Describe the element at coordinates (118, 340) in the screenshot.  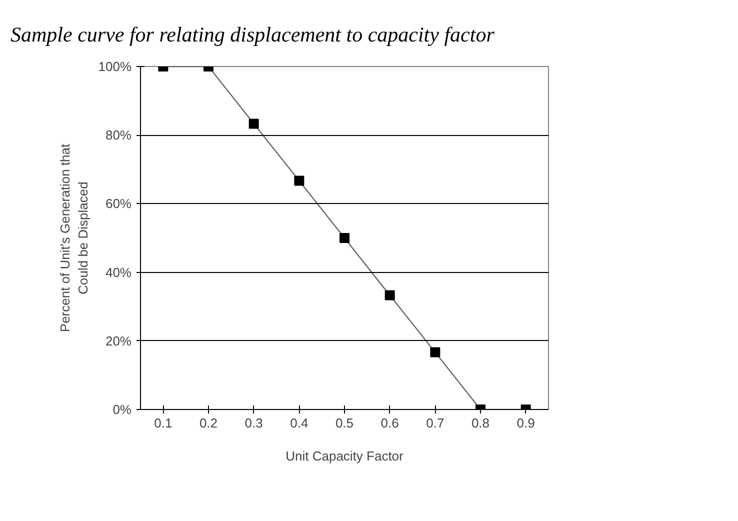
I see `y-tick-label: 20%` at that location.